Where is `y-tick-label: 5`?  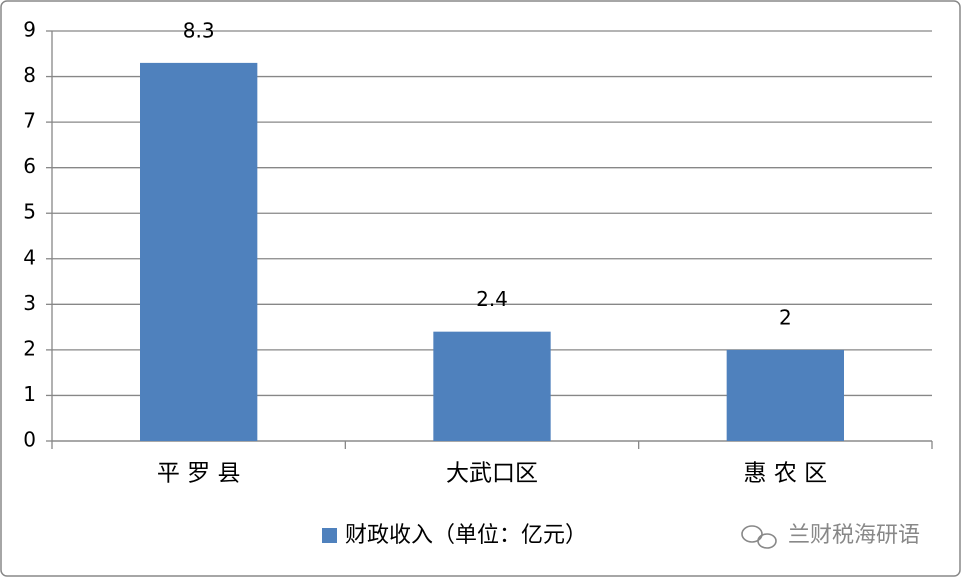 y-tick-label: 5 is located at coordinates (29, 212).